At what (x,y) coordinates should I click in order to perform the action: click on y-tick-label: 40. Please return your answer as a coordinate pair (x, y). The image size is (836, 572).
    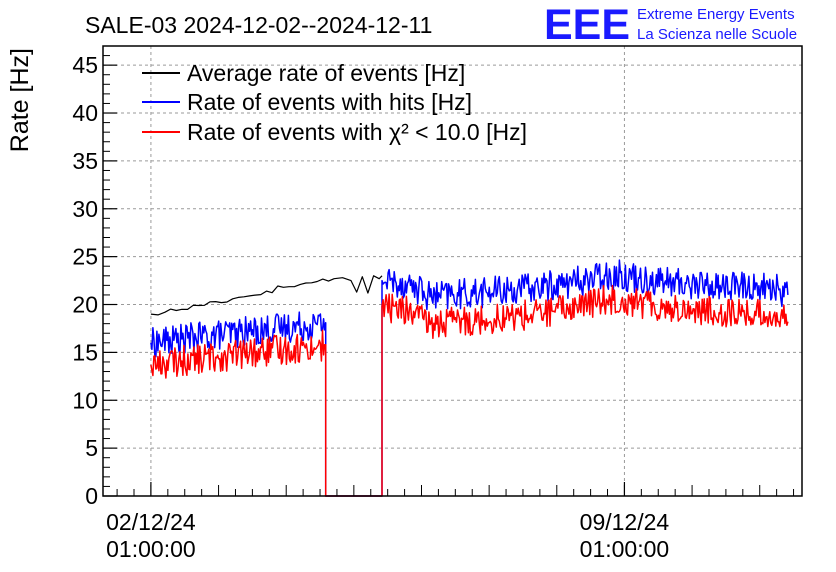
    Looking at the image, I should click on (85, 113).